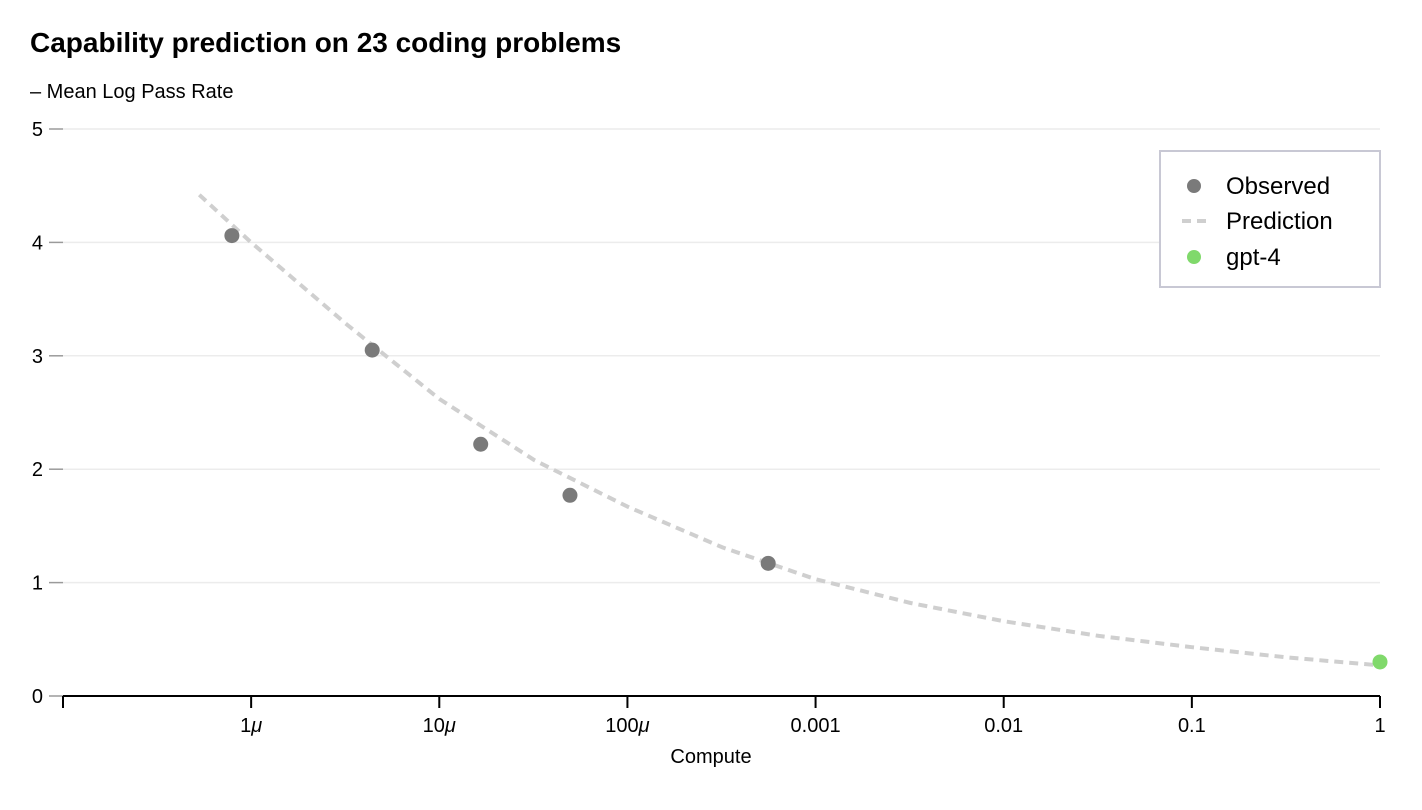 This screenshot has width=1422, height=810. What do you see at coordinates (37, 243) in the screenshot?
I see `y-tick-label: 4` at bounding box center [37, 243].